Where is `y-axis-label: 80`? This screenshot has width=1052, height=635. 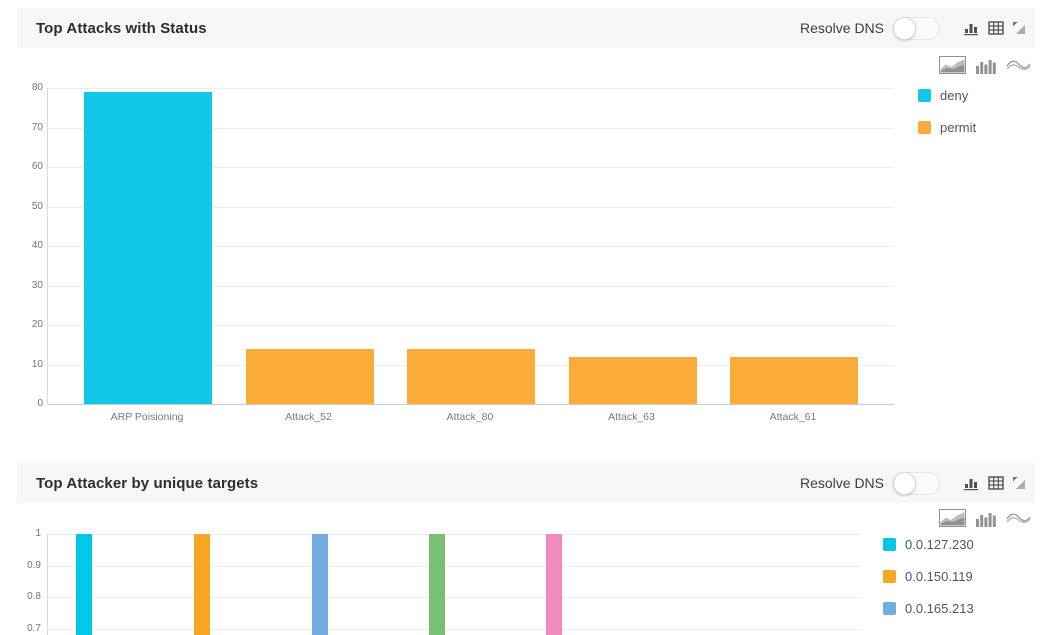 y-axis-label: 80 is located at coordinates (37, 87).